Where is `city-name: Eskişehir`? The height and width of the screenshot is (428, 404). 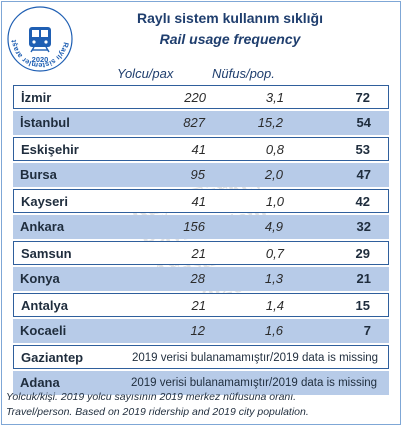
city-name: Eskişehir is located at coordinates (50, 149).